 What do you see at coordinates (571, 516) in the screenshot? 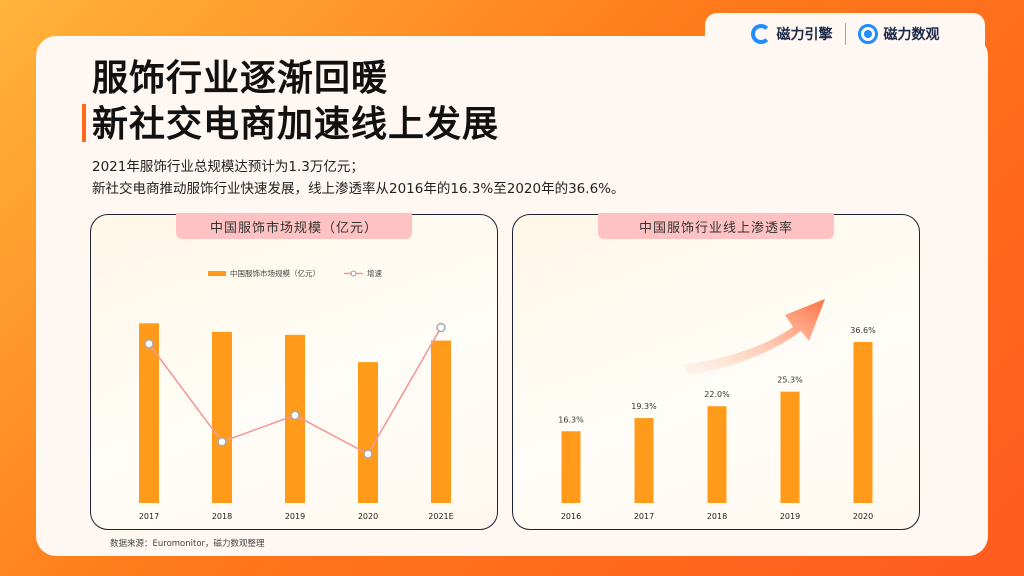
I see `x-tick-label: 2016` at bounding box center [571, 516].